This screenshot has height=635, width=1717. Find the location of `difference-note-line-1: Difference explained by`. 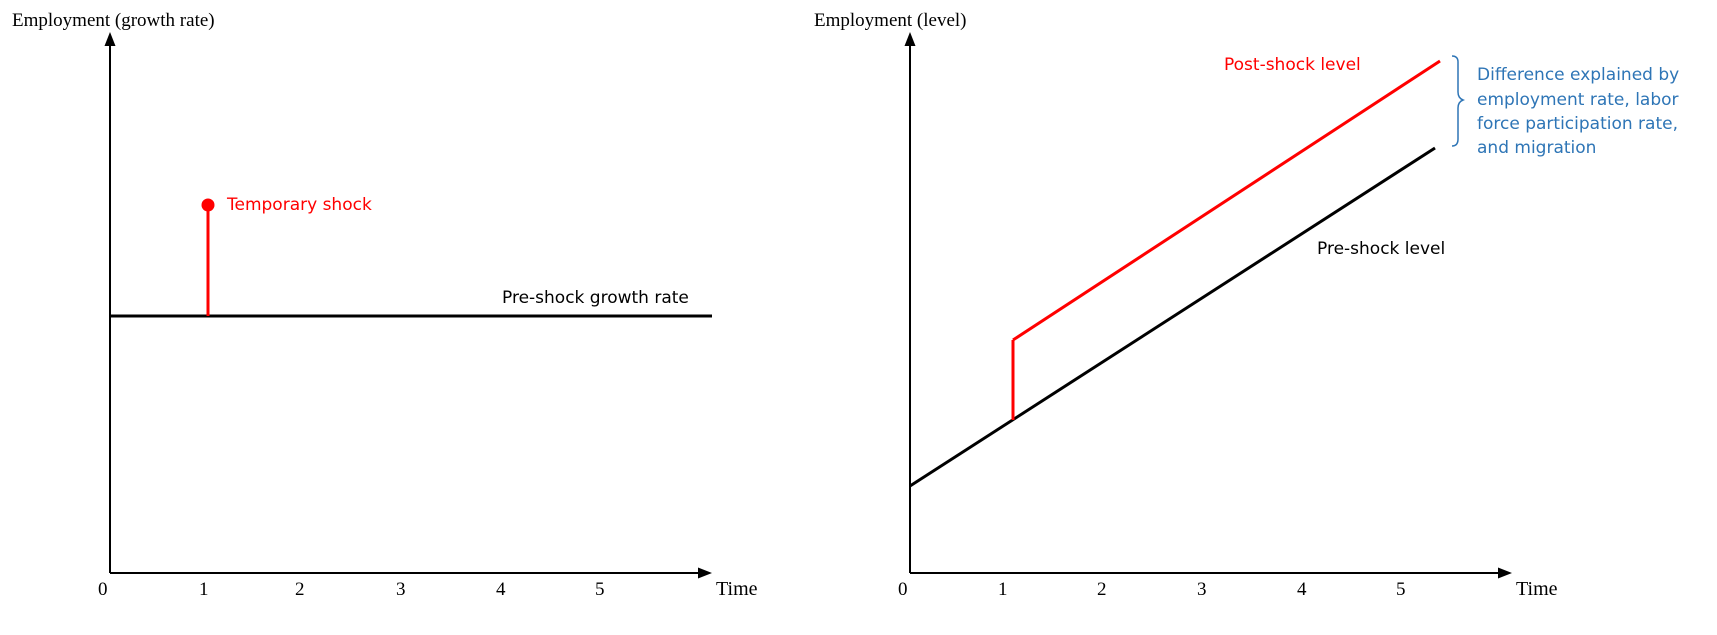

difference-note-line-1: Difference explained by is located at coordinates (1578, 75).